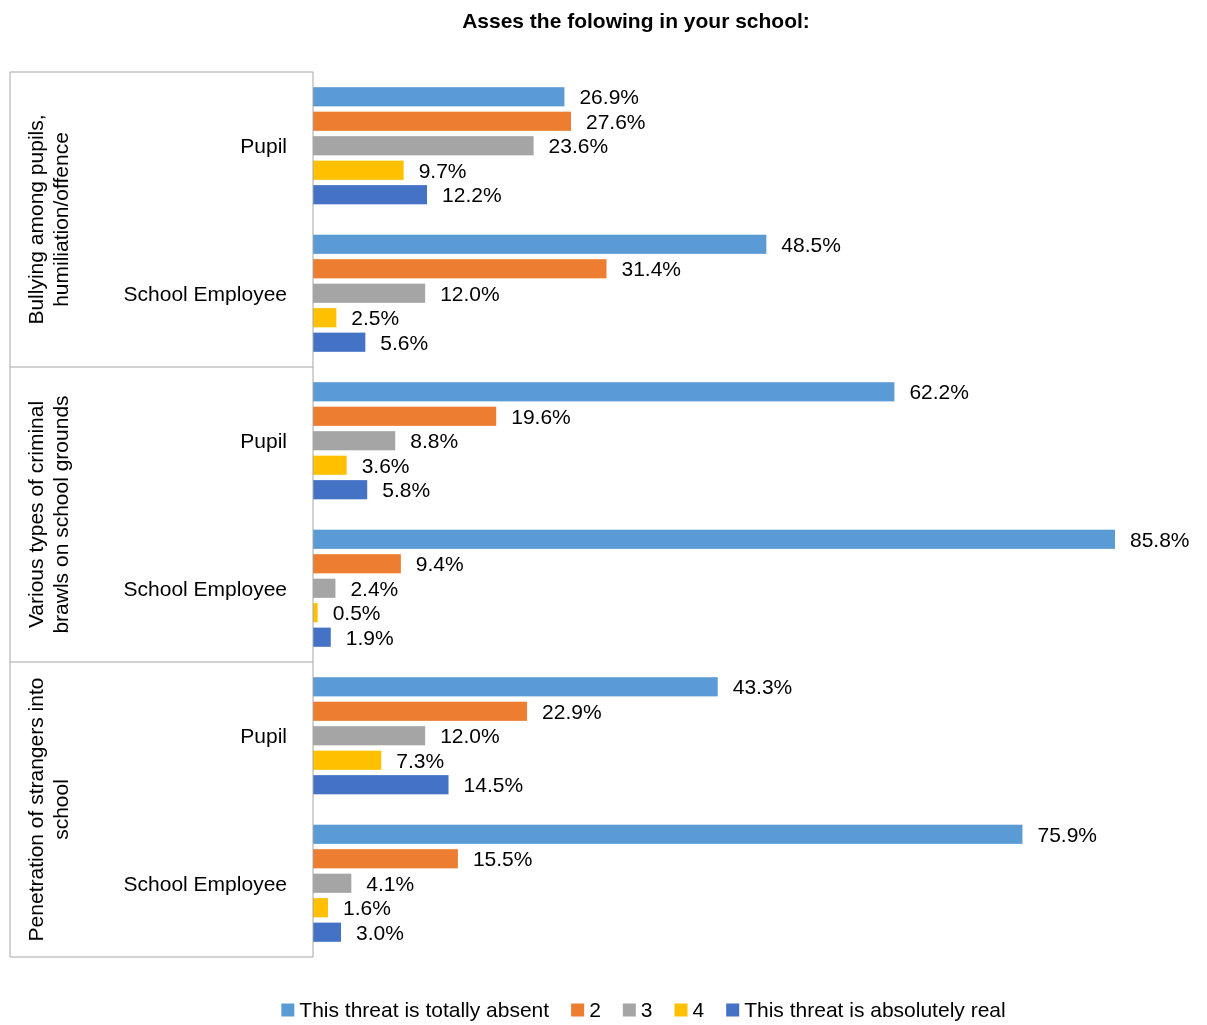 This screenshot has height=1025, width=1207. I want to click on data-label: 22.9%, so click(572, 711).